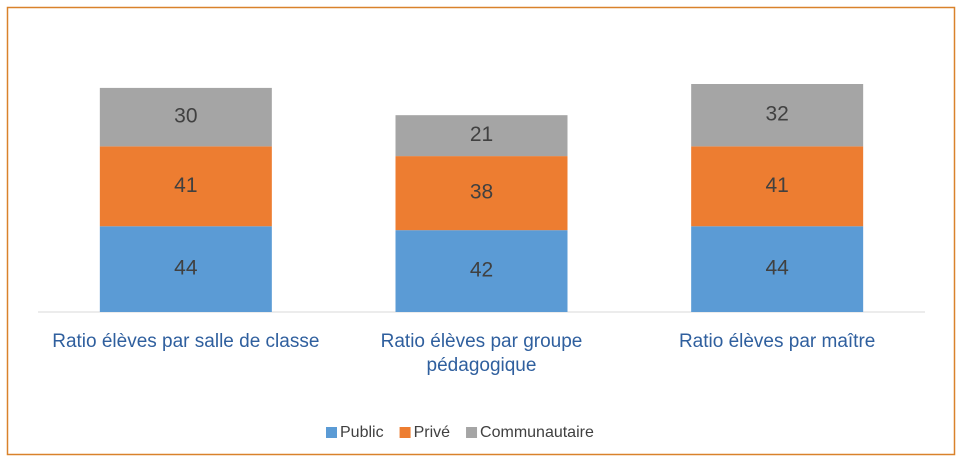 Image resolution: width=963 pixels, height=460 pixels. I want to click on data-label: 38, so click(481, 192).